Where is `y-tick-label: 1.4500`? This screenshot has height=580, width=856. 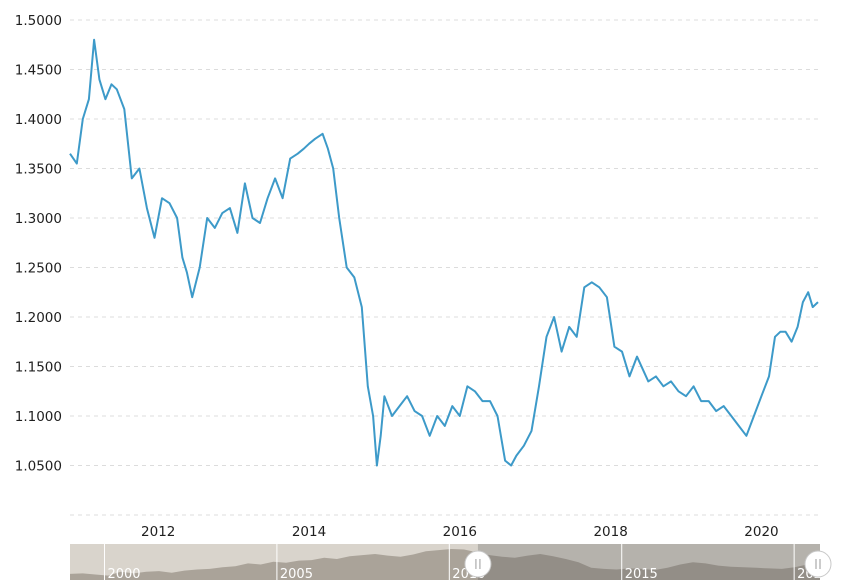 y-tick-label: 1.4500 is located at coordinates (38, 71).